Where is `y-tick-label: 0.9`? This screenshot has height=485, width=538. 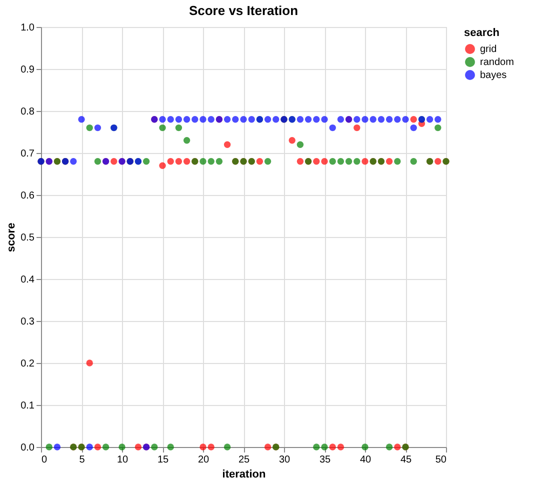
y-tick-label: 0.9 is located at coordinates (27, 70).